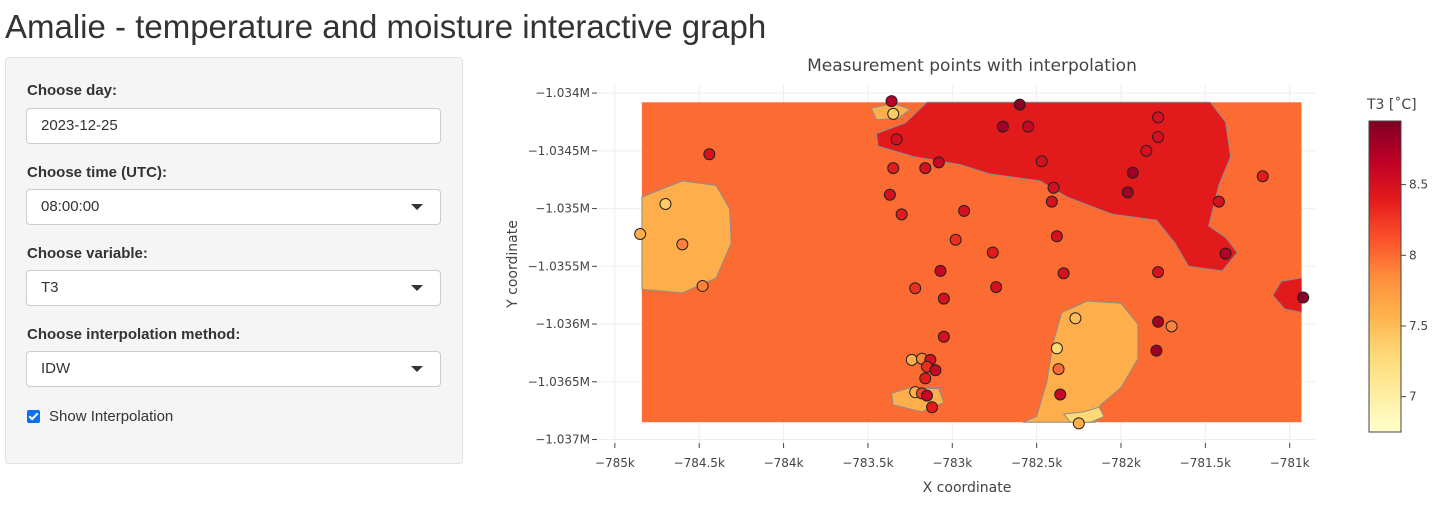 Image resolution: width=1448 pixels, height=526 pixels. Describe the element at coordinates (562, 440) in the screenshot. I see `y-tick-label: −1.037M` at that location.